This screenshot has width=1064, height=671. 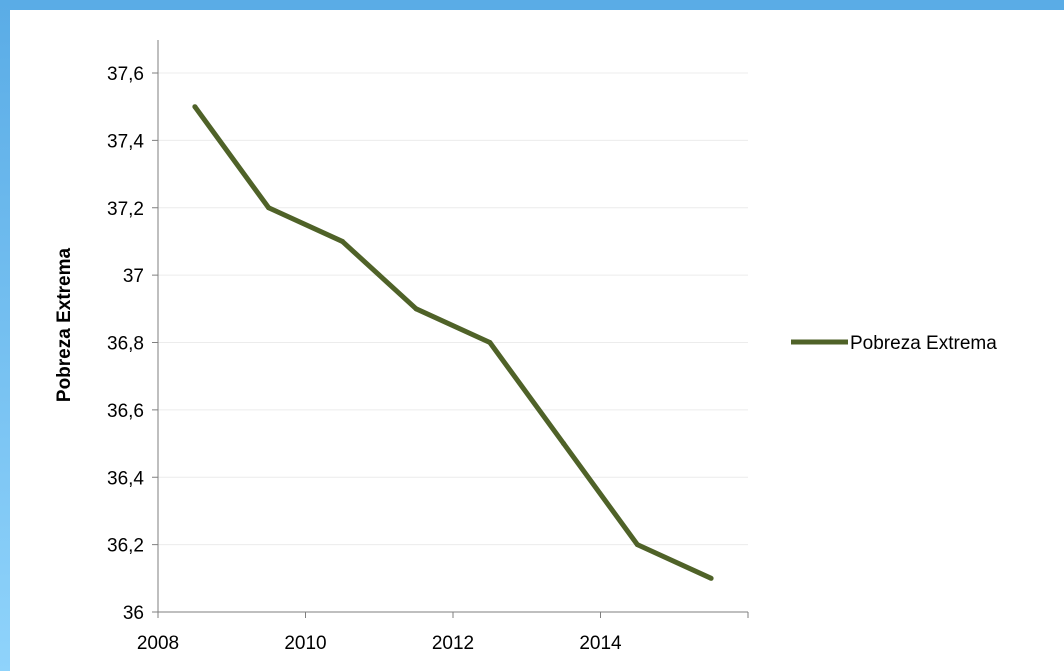 I want to click on x-tick-label: 2012, so click(x=453, y=643).